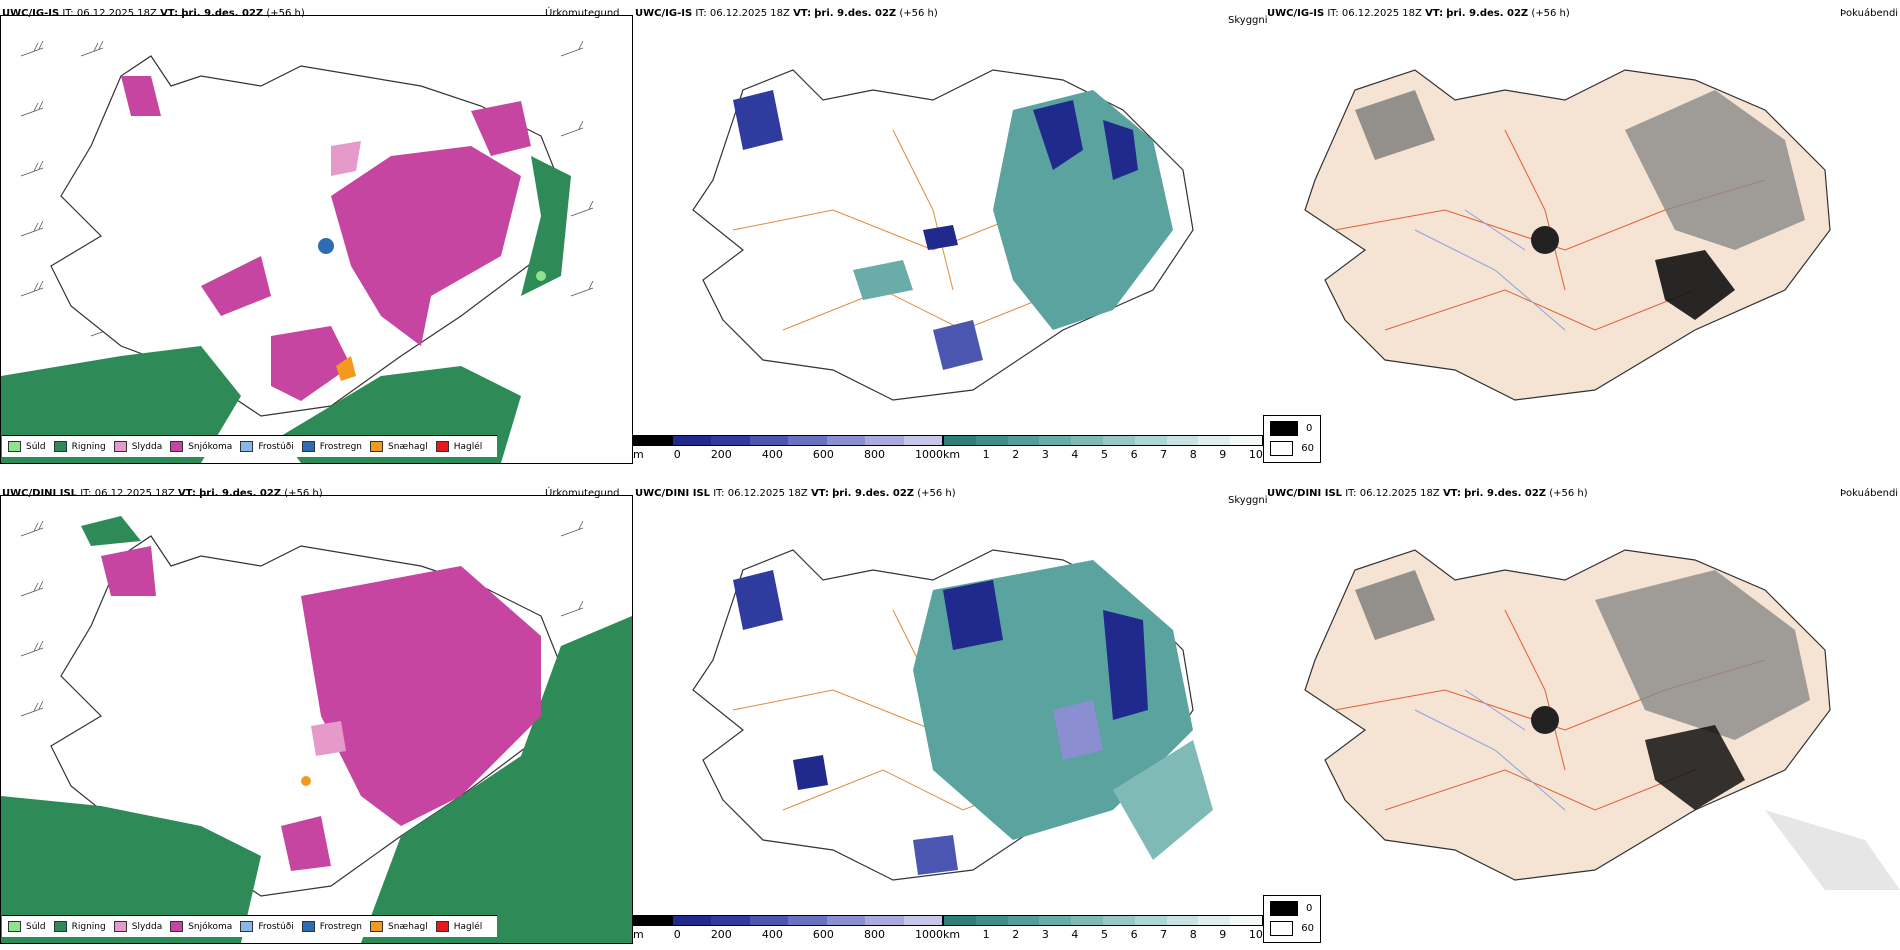  What do you see at coordinates (137, 926) in the screenshot?
I see `legend-item: Slydda` at bounding box center [137, 926].